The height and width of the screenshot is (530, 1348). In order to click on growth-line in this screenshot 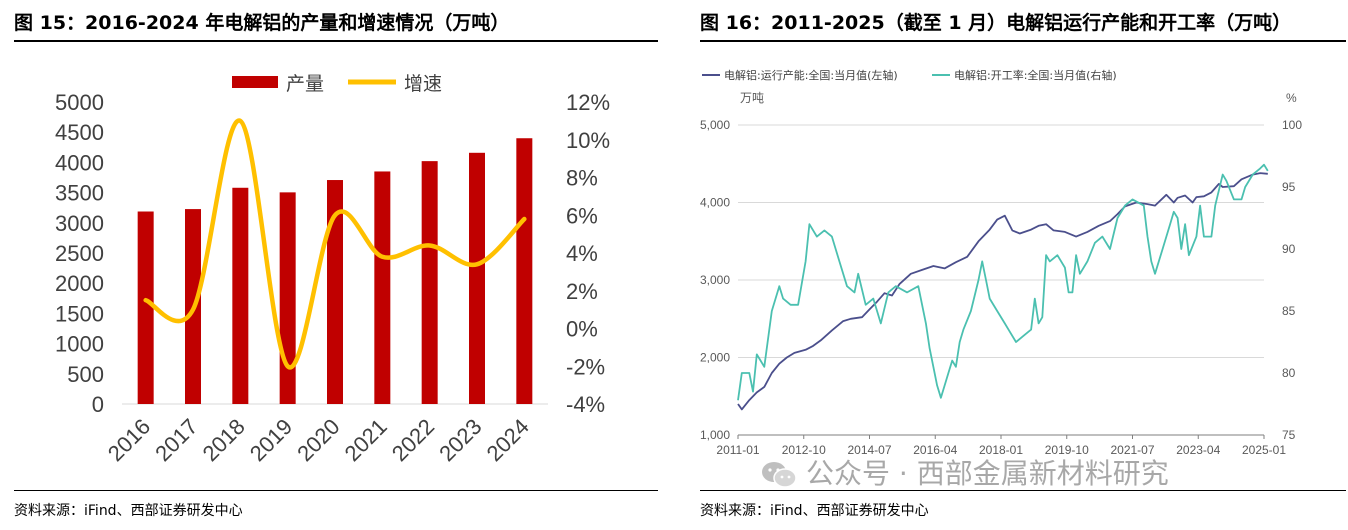, I will do `click(335, 244)`.